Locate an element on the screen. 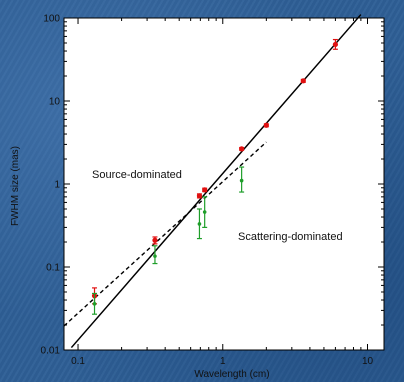  annotation-scattering-dominated: Scattering-dominated is located at coordinates (290, 237).